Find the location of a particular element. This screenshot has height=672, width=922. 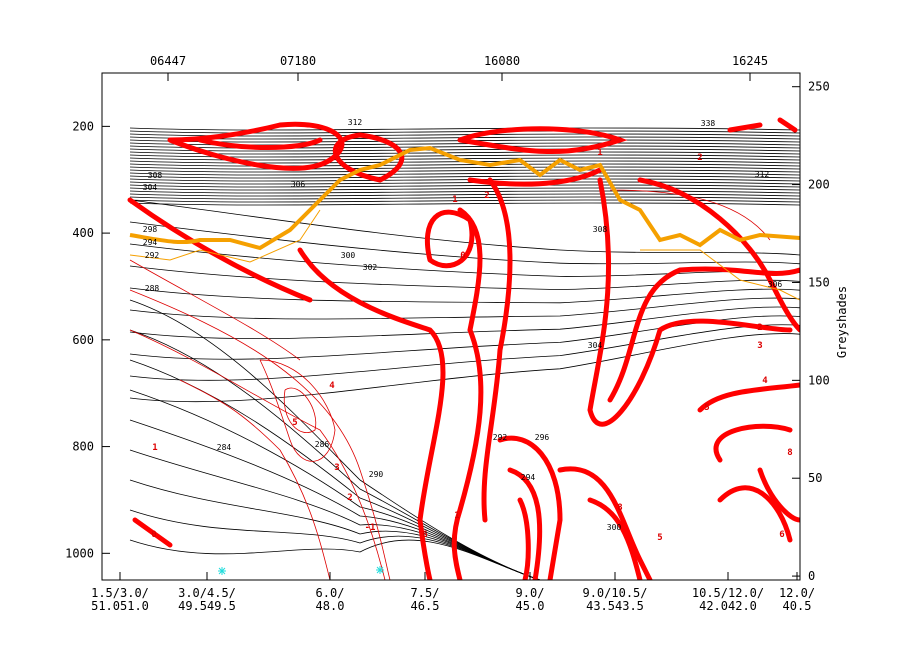

x-tick-label: 3.0/4.5/ is located at coordinates (207, 593).